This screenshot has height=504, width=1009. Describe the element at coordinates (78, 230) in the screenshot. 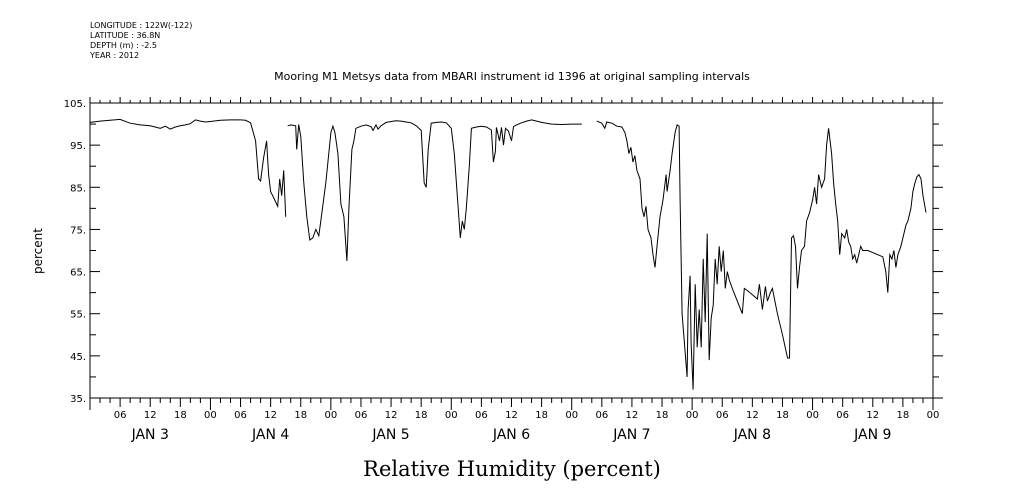

I see `y-tick-label: 75.` at that location.